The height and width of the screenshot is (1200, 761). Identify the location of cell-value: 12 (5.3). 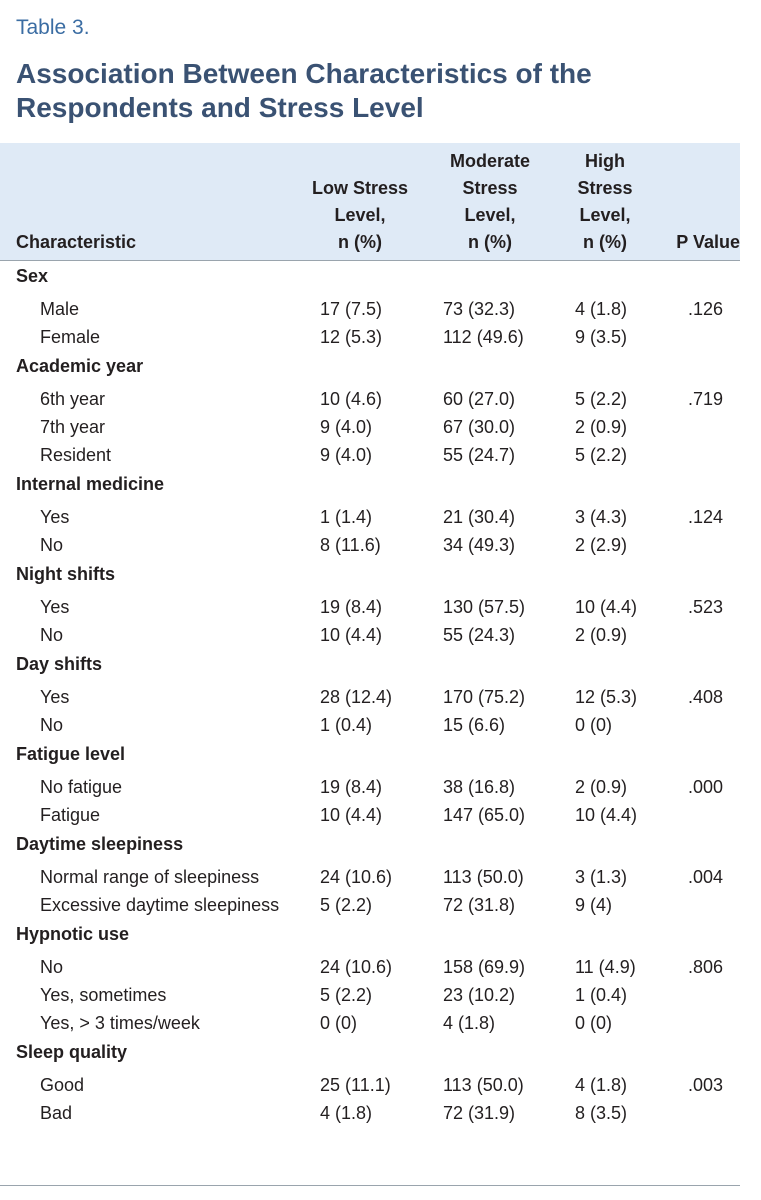
(606, 697).